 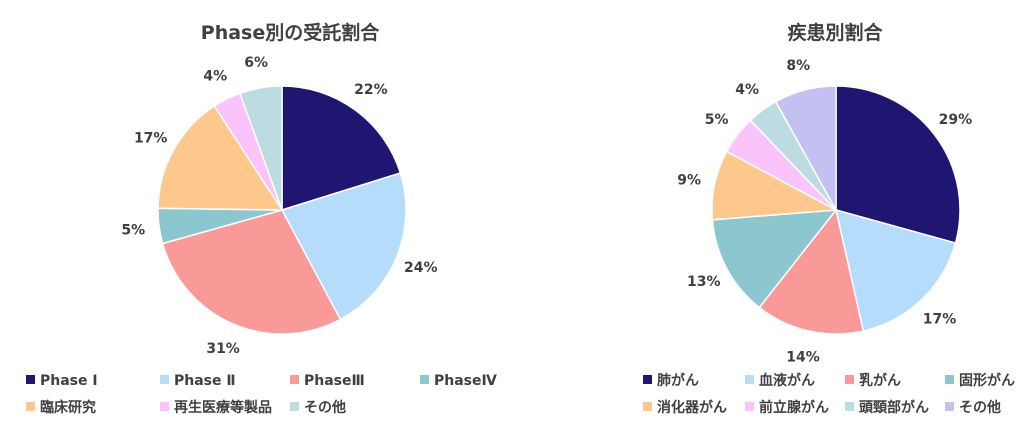 What do you see at coordinates (421, 268) in the screenshot?
I see `data-label: 24%` at bounding box center [421, 268].